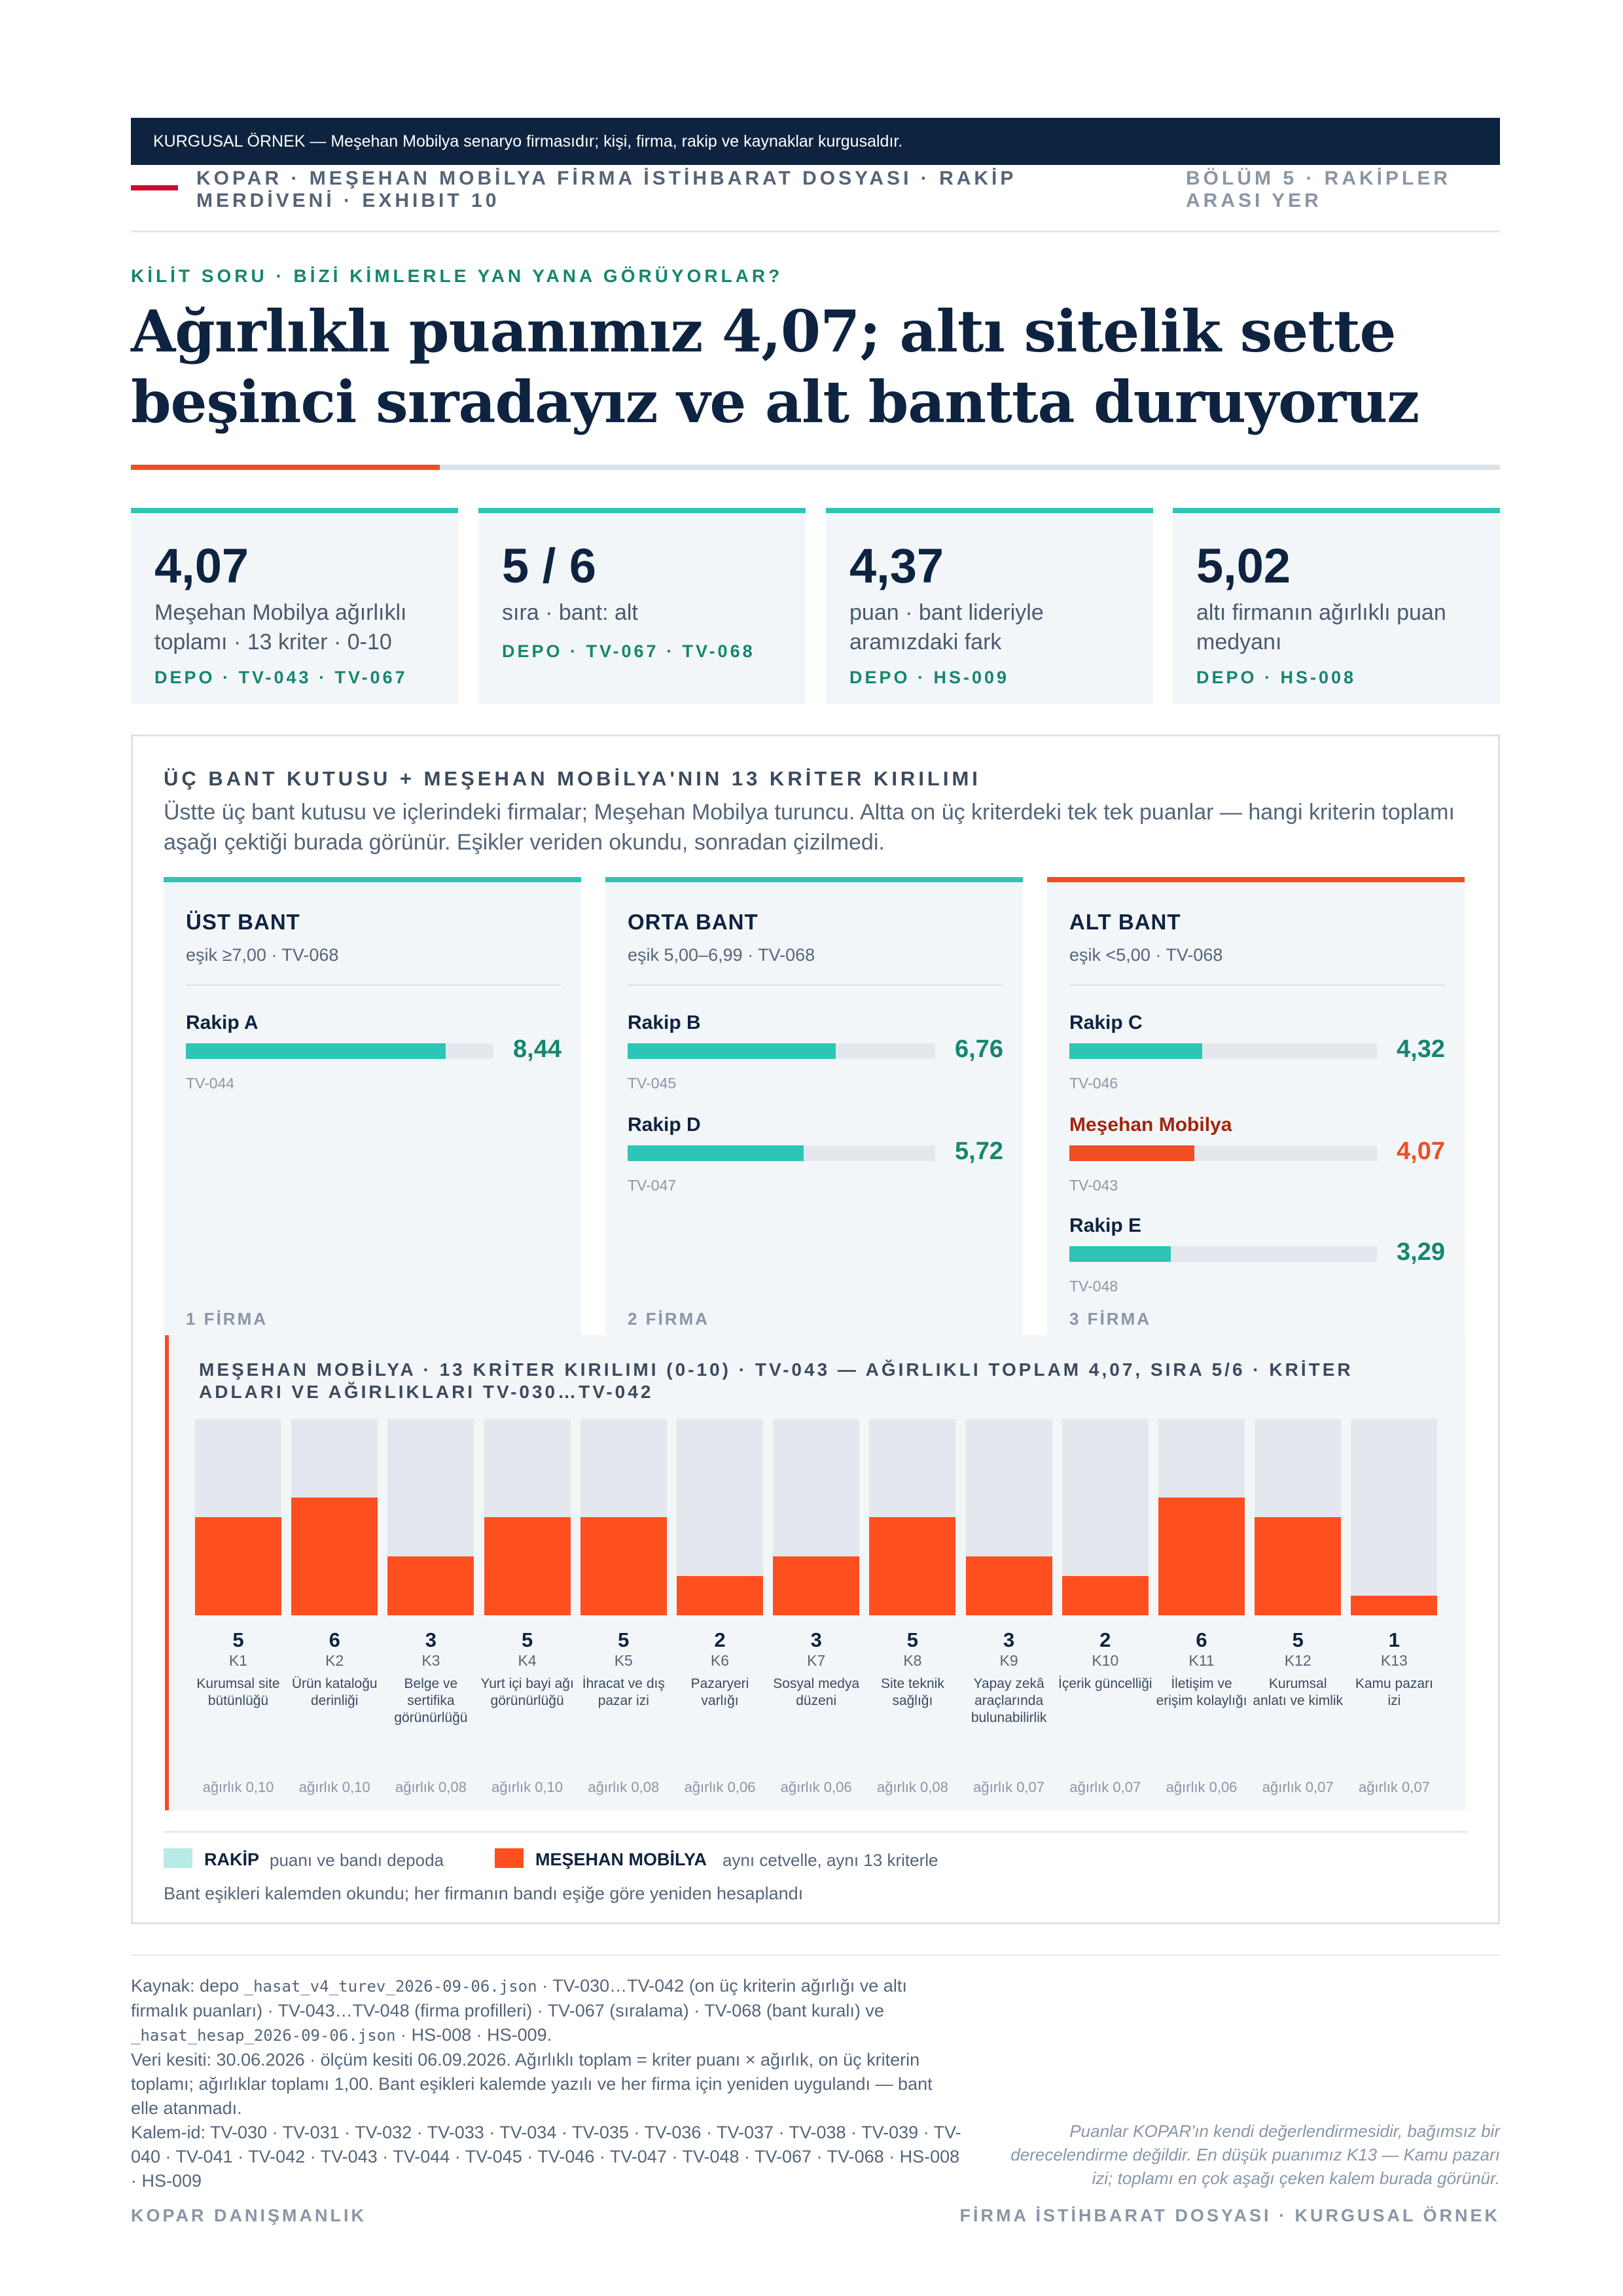  What do you see at coordinates (262, 955) in the screenshot?
I see `band-threshold: eşik ≥7,00 · TV-068` at bounding box center [262, 955].